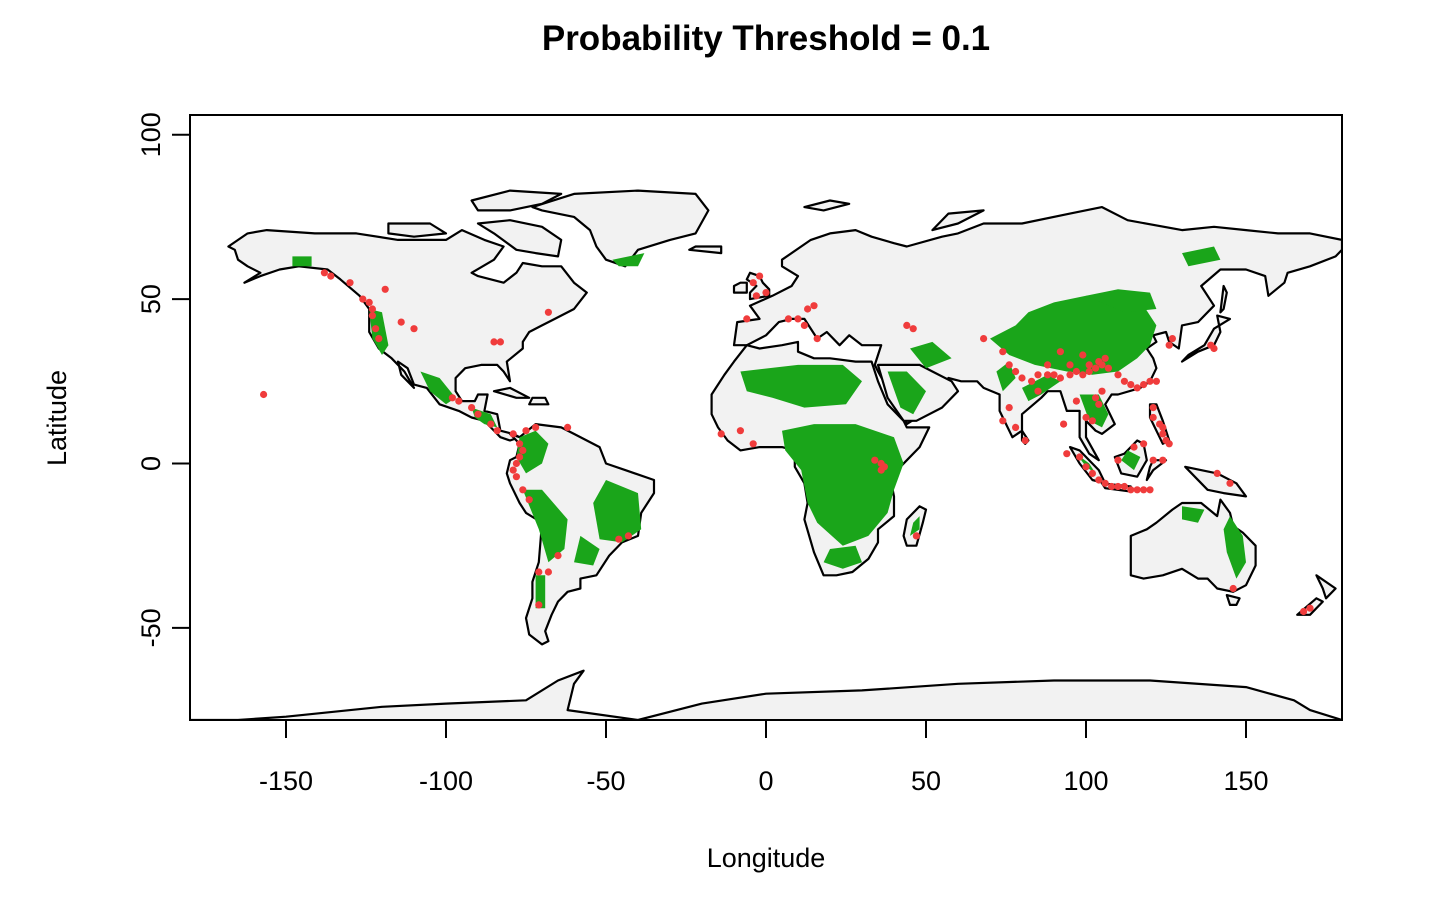  Describe the element at coordinates (1326, 587) in the screenshot. I see `landmass-new-zealand-north` at that location.